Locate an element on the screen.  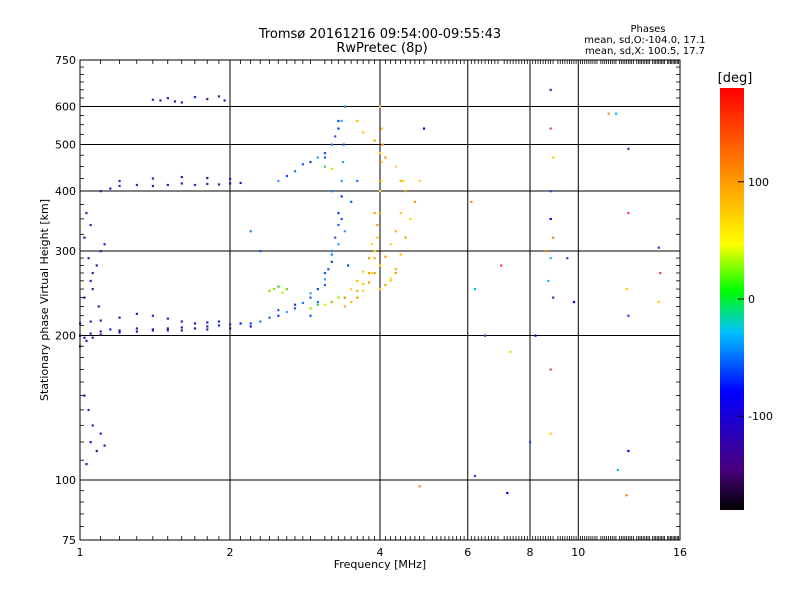
y-tick-label: 75 is located at coordinates (69, 540).